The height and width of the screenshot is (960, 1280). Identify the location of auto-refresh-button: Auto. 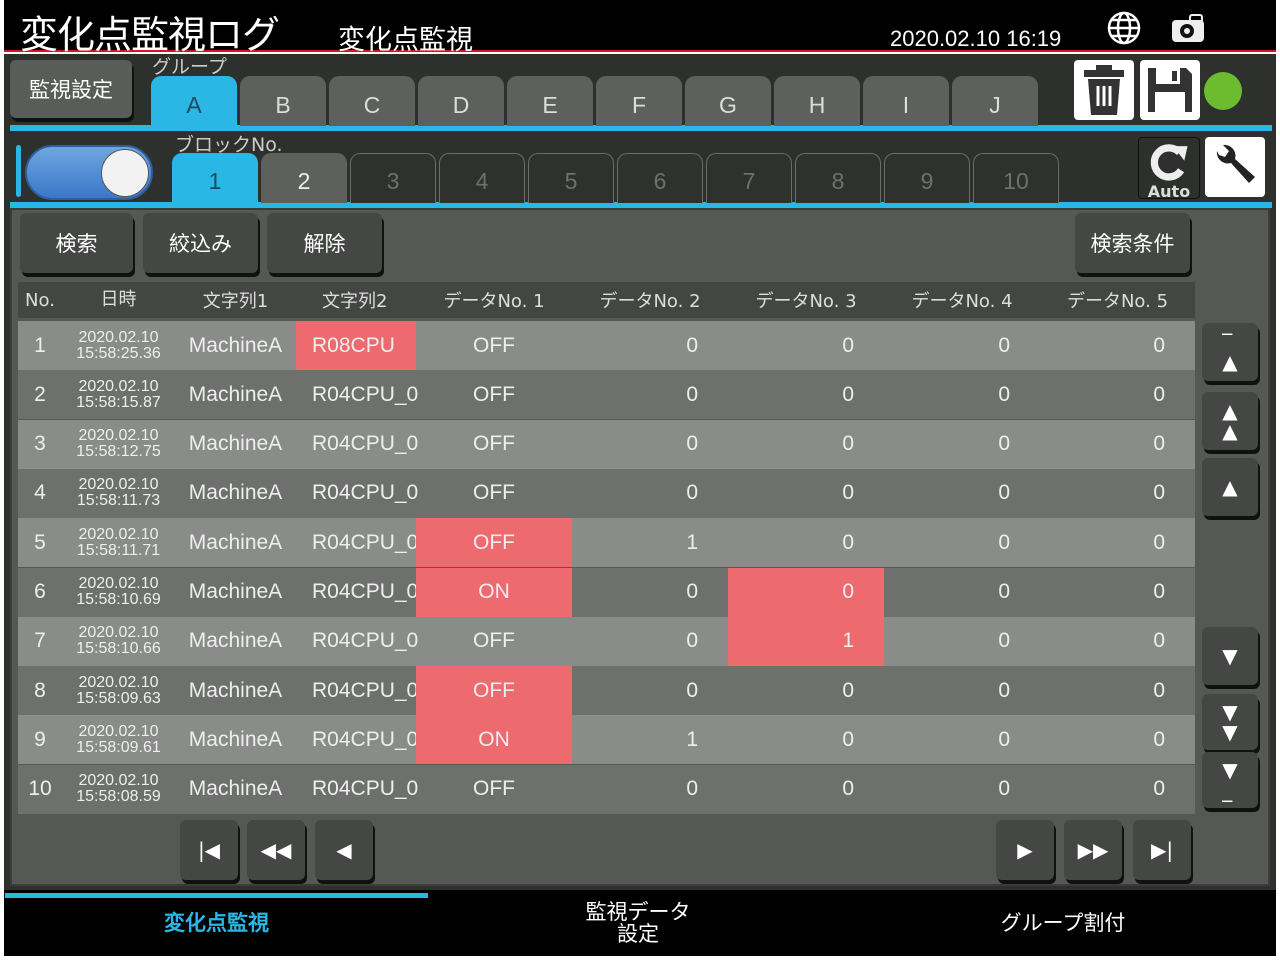
(1169, 169).